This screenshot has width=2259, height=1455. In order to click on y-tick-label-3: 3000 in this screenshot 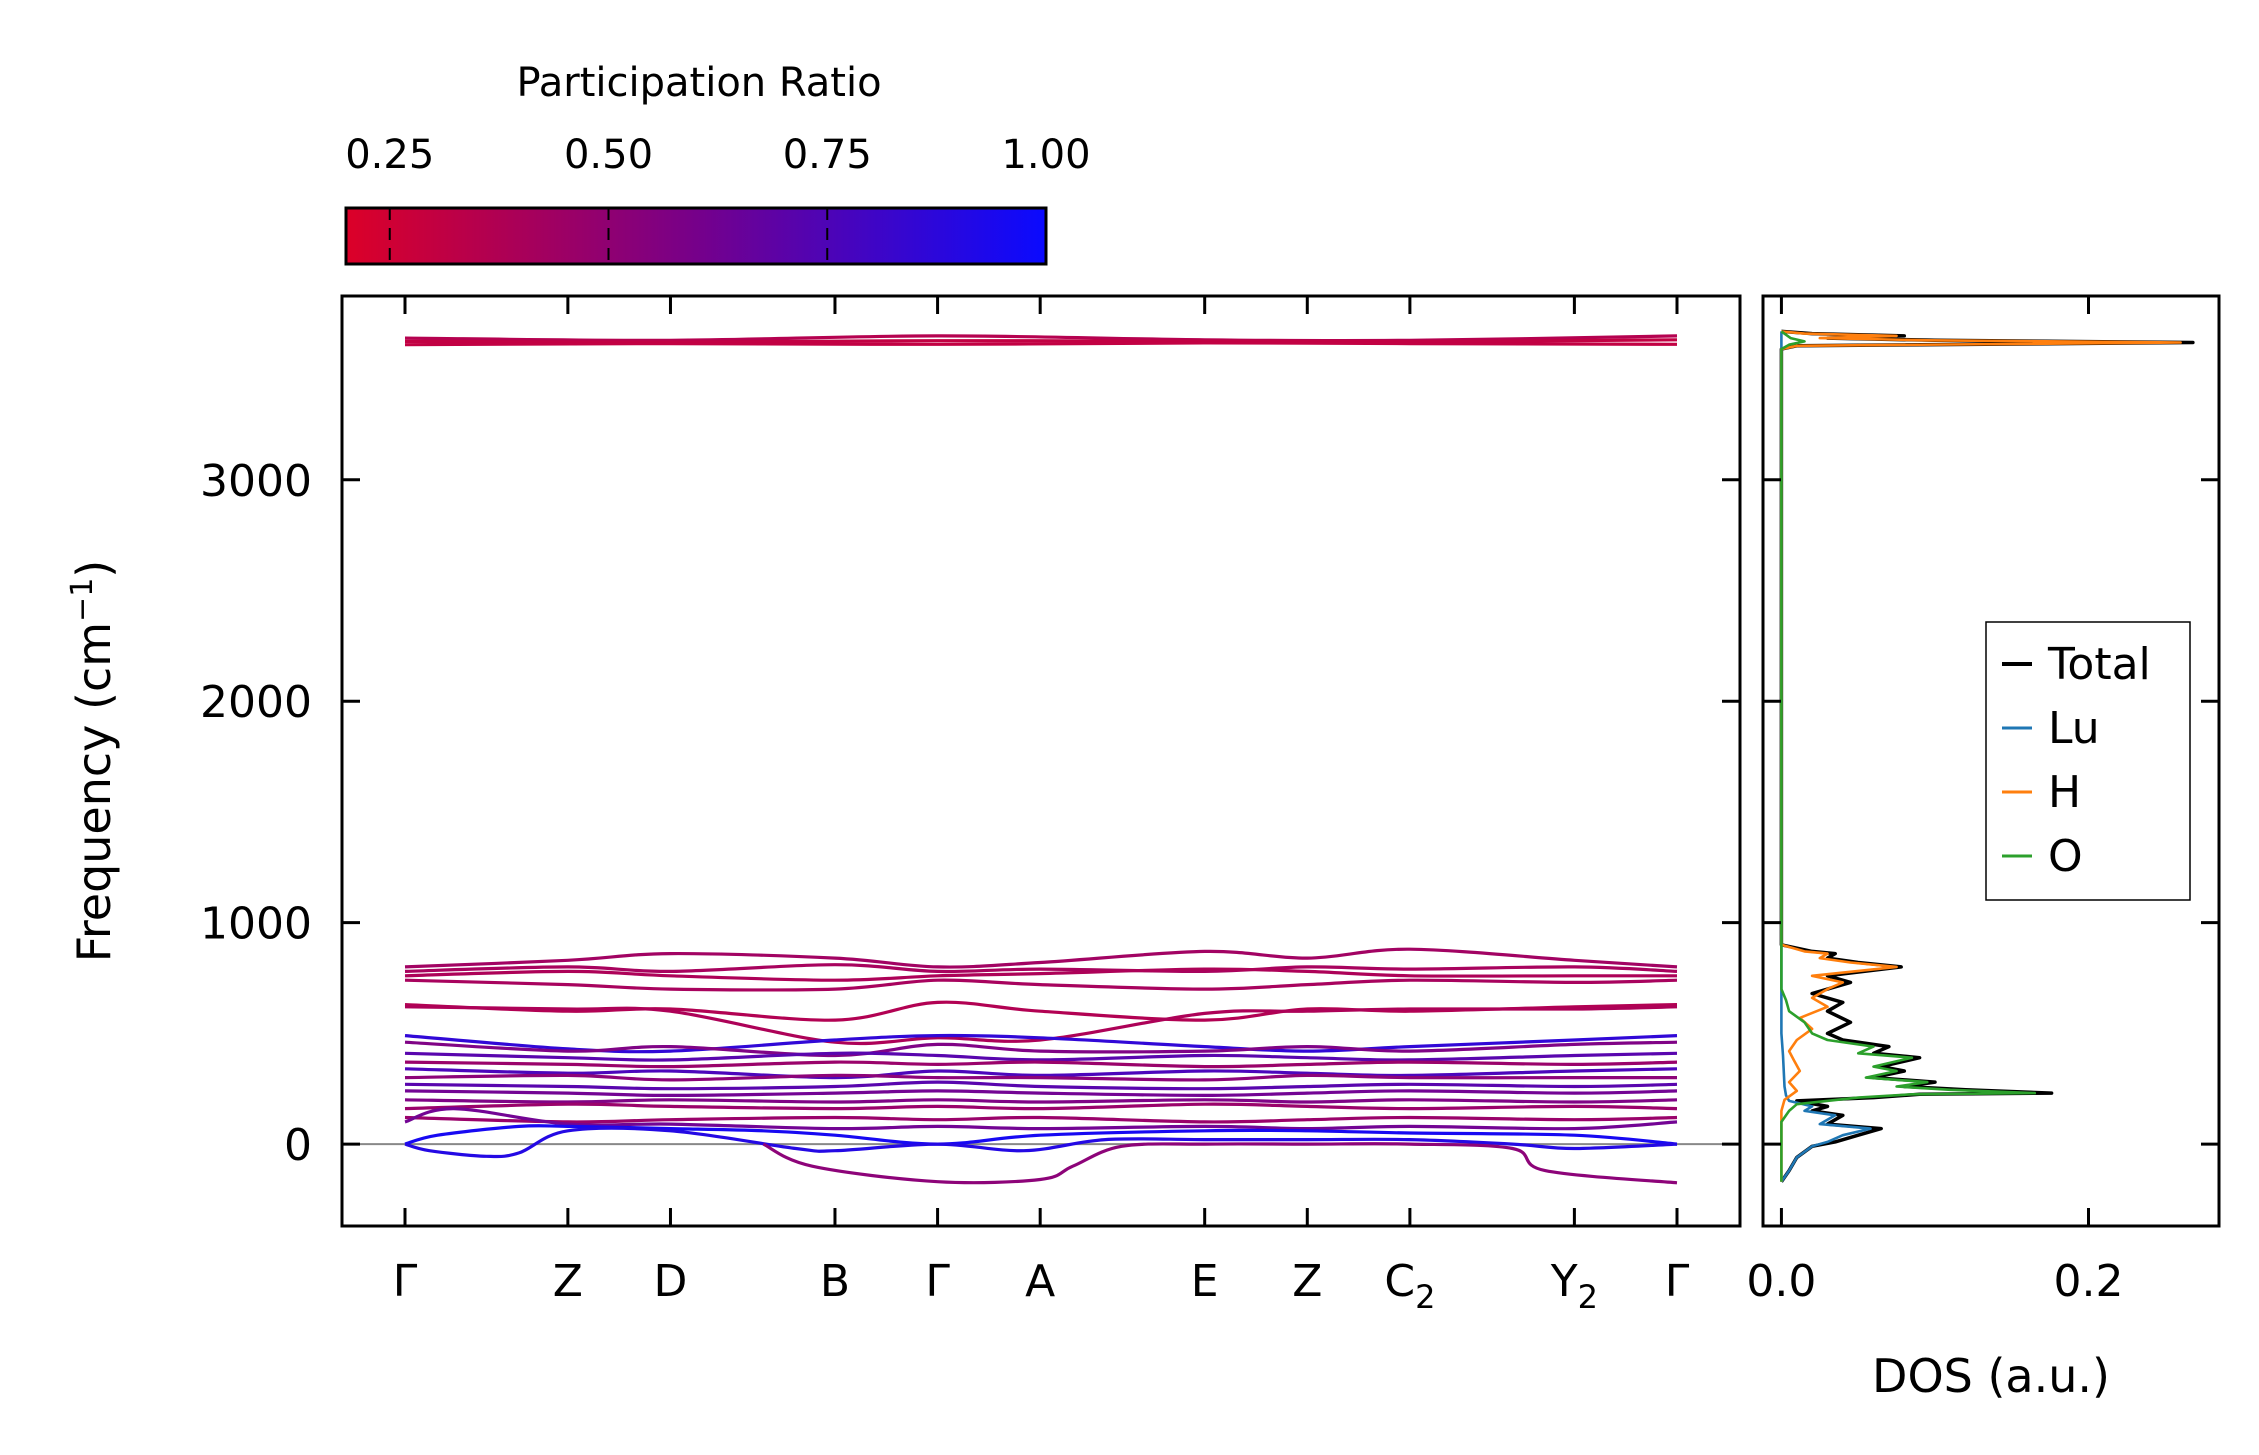, I will do `click(256, 481)`.